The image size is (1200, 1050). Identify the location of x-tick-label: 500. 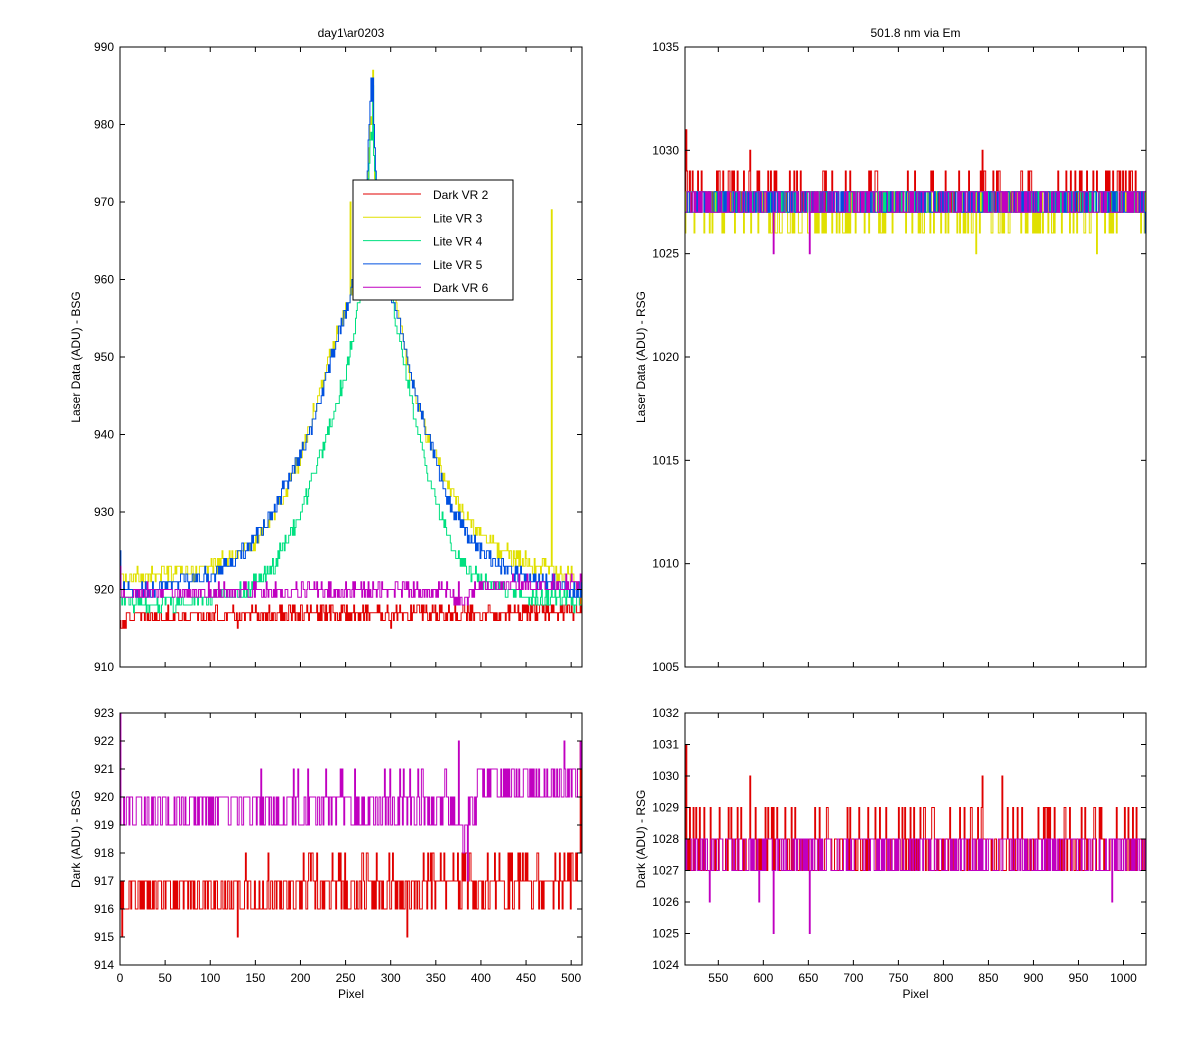
(571, 978).